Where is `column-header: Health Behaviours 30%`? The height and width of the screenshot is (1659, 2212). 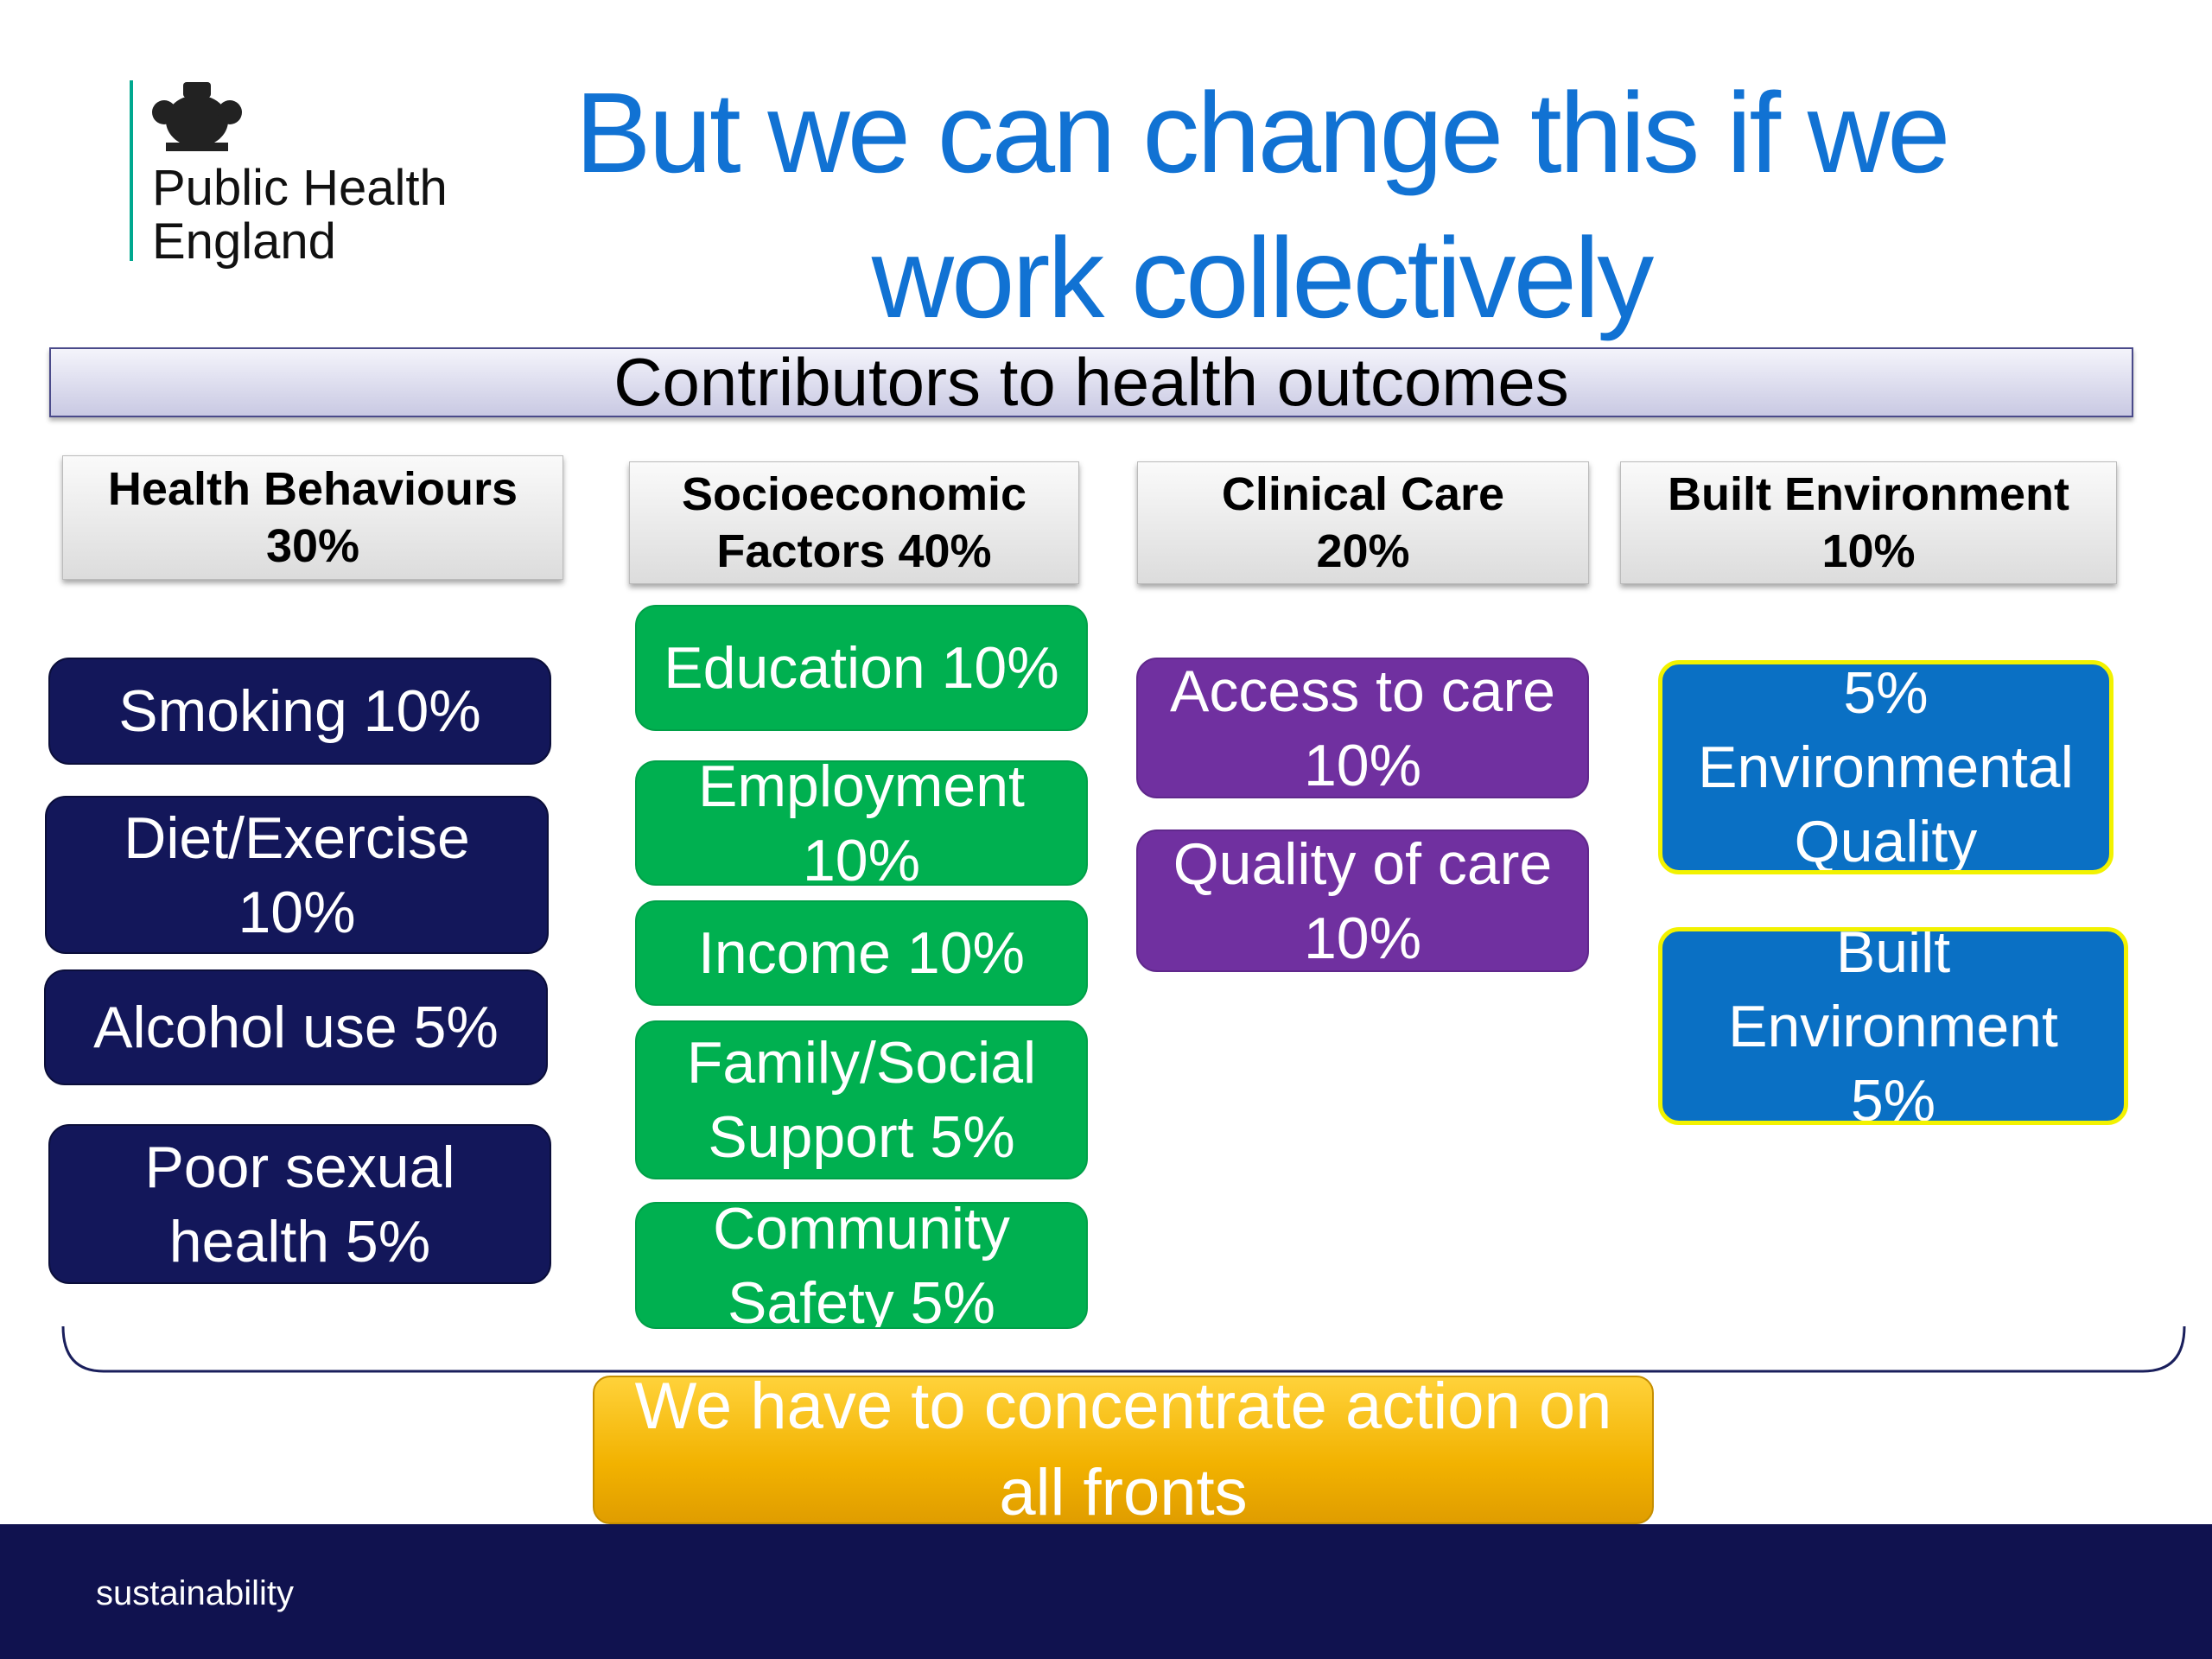
column-header: Health Behaviours 30% is located at coordinates (312, 517).